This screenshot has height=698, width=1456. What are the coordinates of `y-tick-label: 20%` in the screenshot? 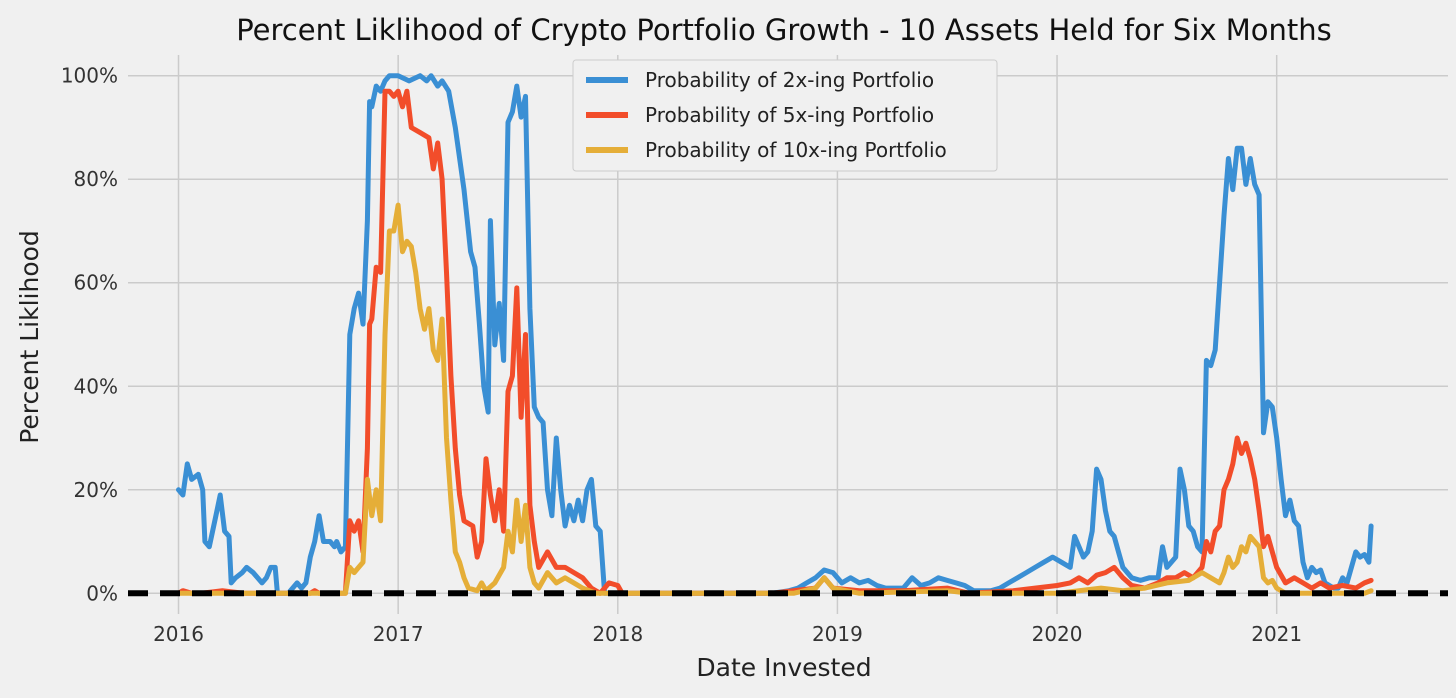 It's located at (96, 490).